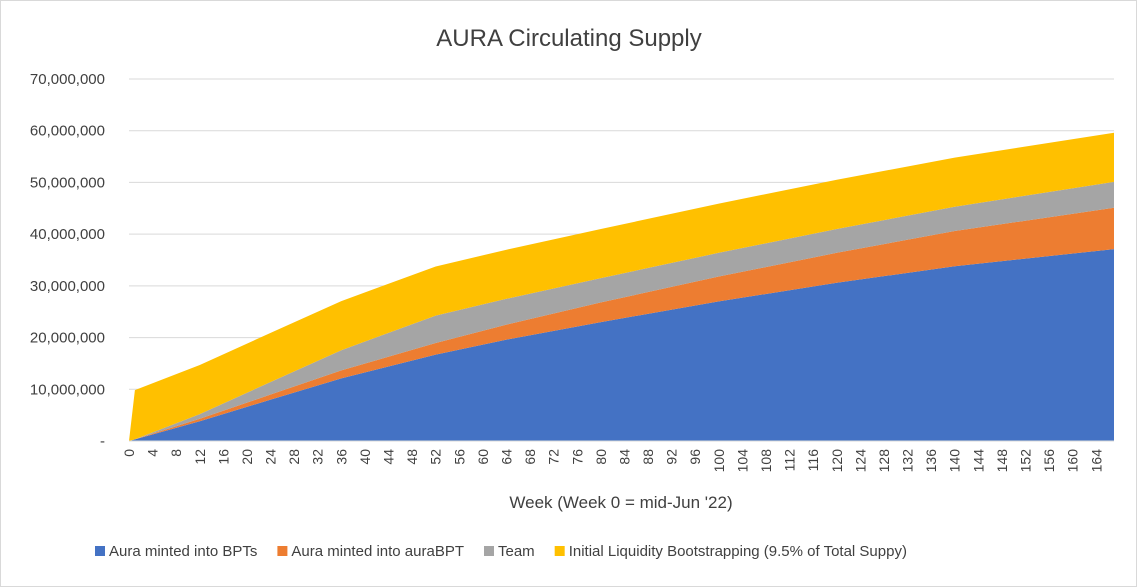 This screenshot has width=1137, height=587. I want to click on x-tick-label: 164, so click(1096, 461).